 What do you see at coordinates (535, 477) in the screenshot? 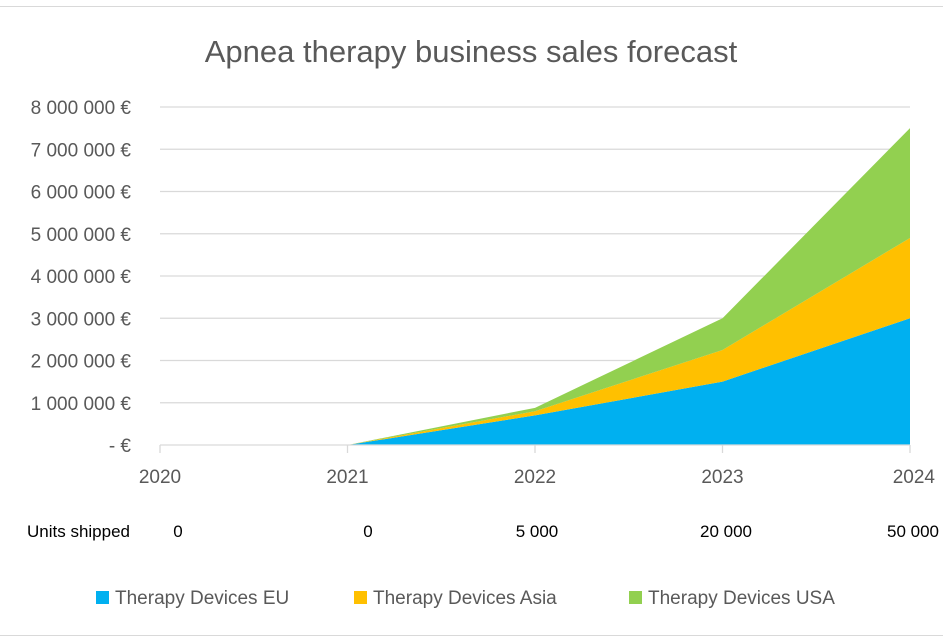
I see `x-tick-label: 2022` at bounding box center [535, 477].